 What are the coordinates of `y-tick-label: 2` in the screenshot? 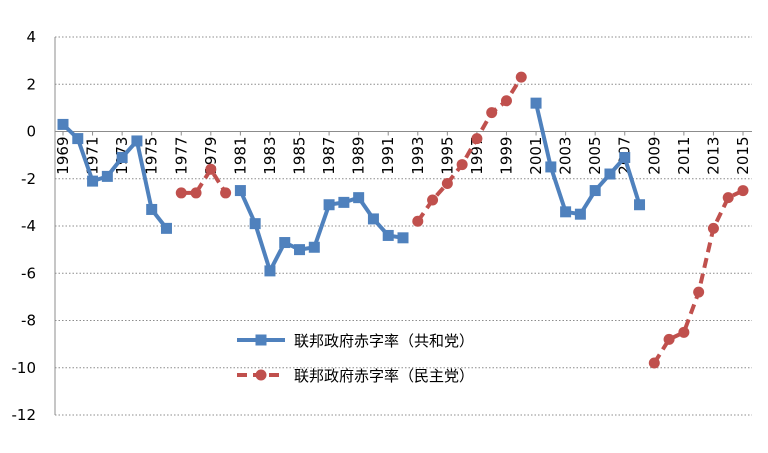 It's located at (31, 84).